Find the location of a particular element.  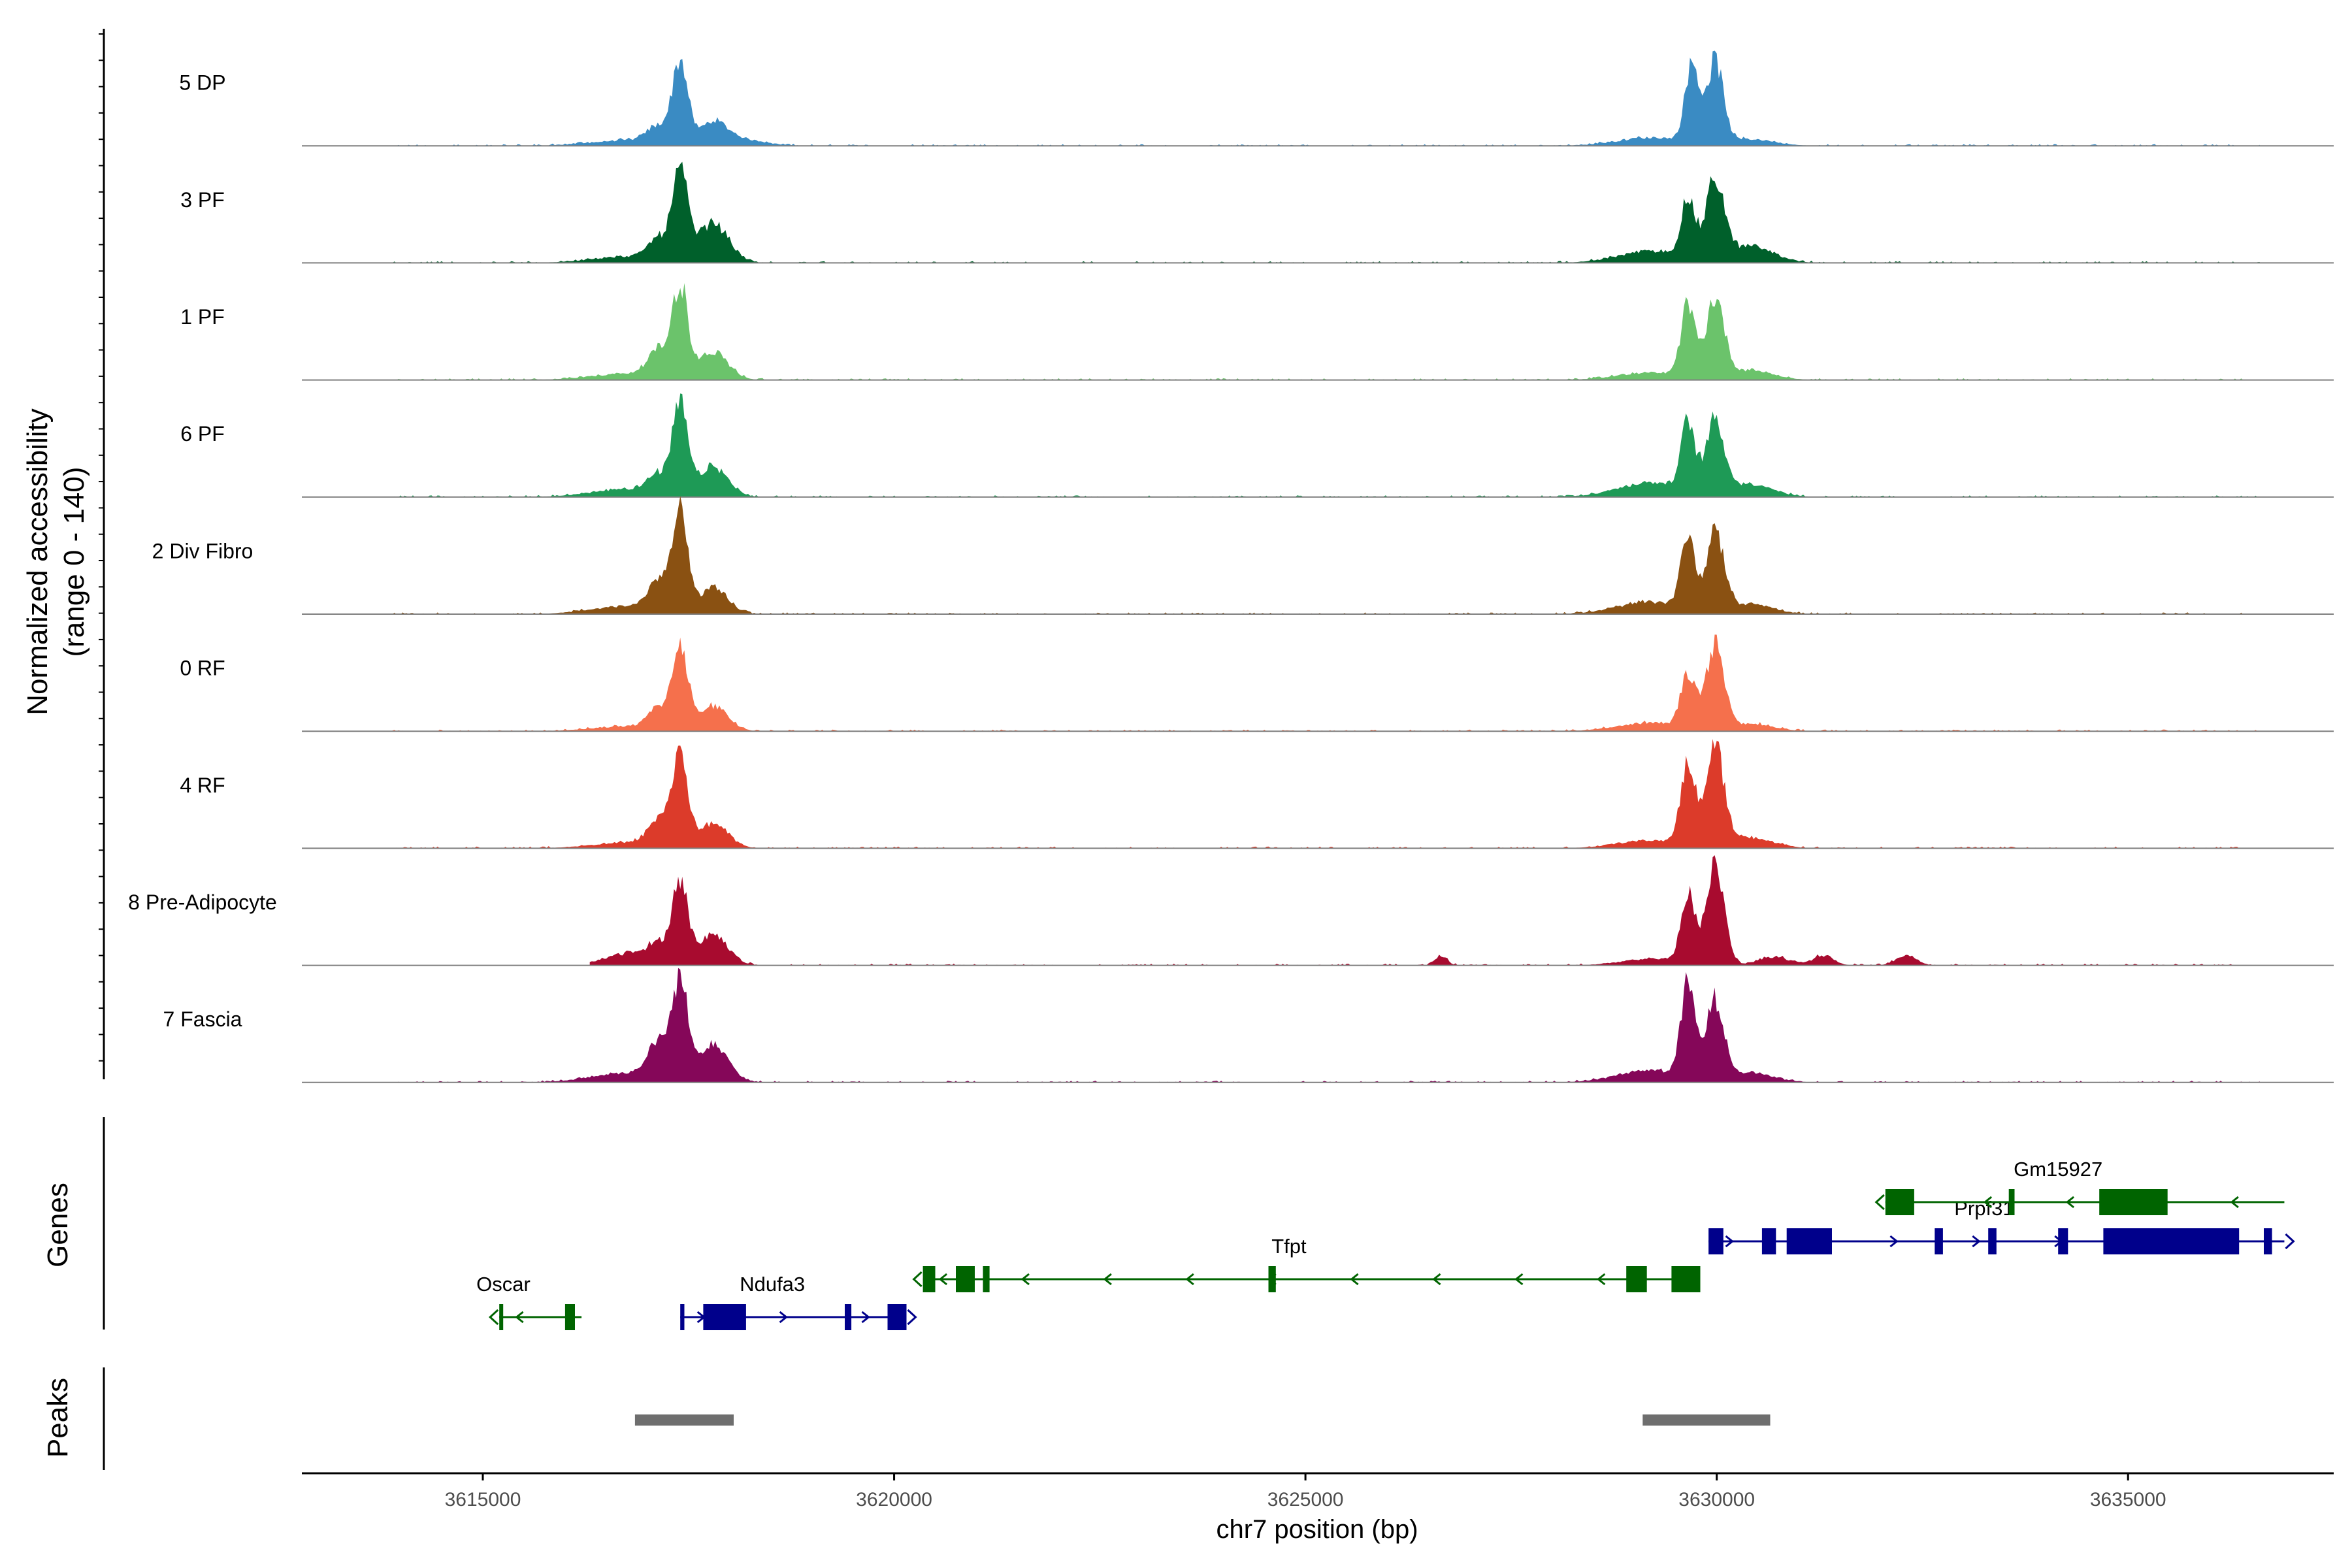

track-0-rf: 0 RF is located at coordinates (1257, 683).